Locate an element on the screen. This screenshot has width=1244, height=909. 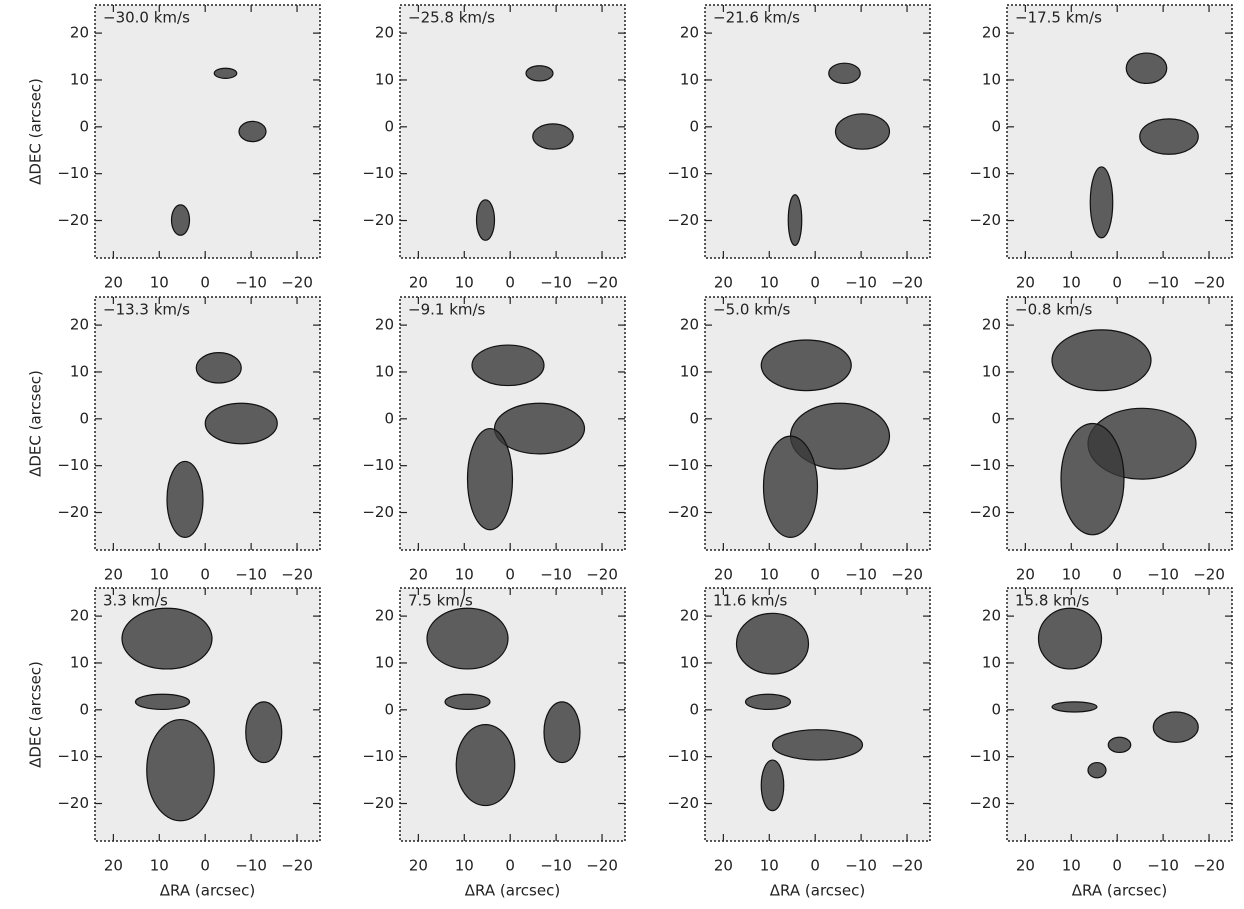
panel-title: −30.0 km/s is located at coordinates (146, 18).